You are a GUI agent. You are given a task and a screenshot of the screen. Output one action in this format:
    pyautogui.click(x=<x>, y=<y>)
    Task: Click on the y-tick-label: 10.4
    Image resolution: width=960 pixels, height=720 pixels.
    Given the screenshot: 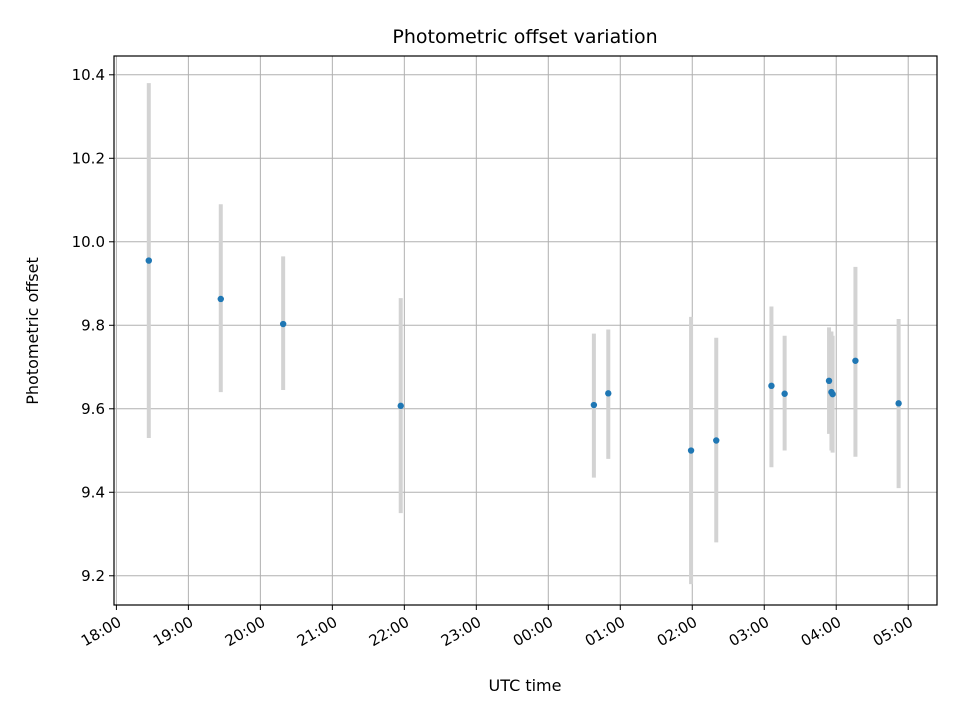 What is the action you would take?
    pyautogui.click(x=88, y=75)
    